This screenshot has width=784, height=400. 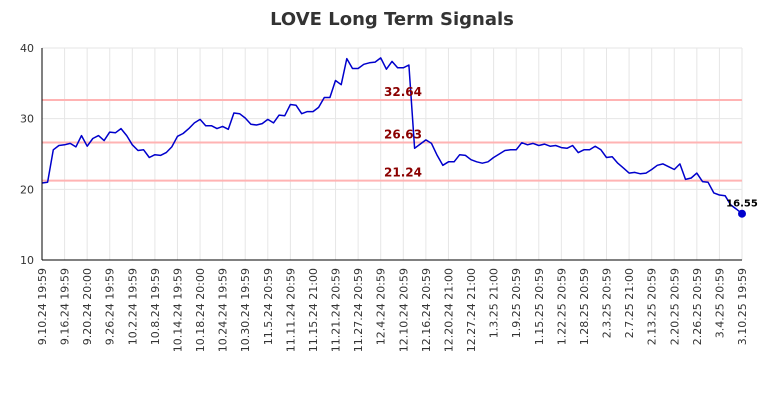 What do you see at coordinates (742, 204) in the screenshot?
I see `last-point-label: 16.55` at bounding box center [742, 204].